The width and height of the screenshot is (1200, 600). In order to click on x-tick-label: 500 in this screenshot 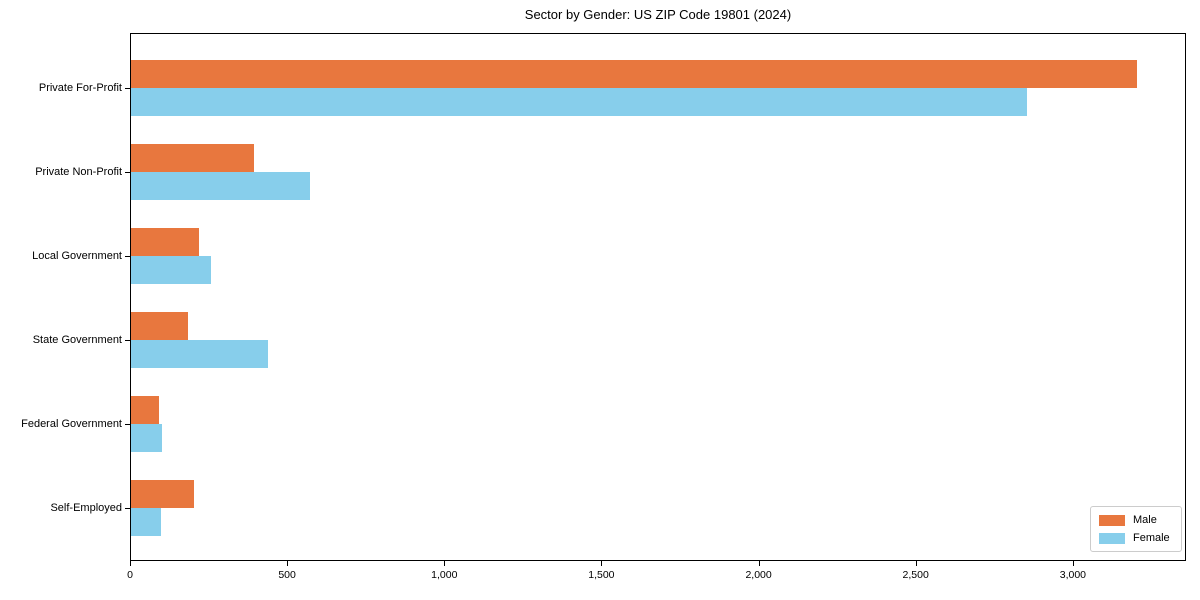, I will do `click(287, 575)`.